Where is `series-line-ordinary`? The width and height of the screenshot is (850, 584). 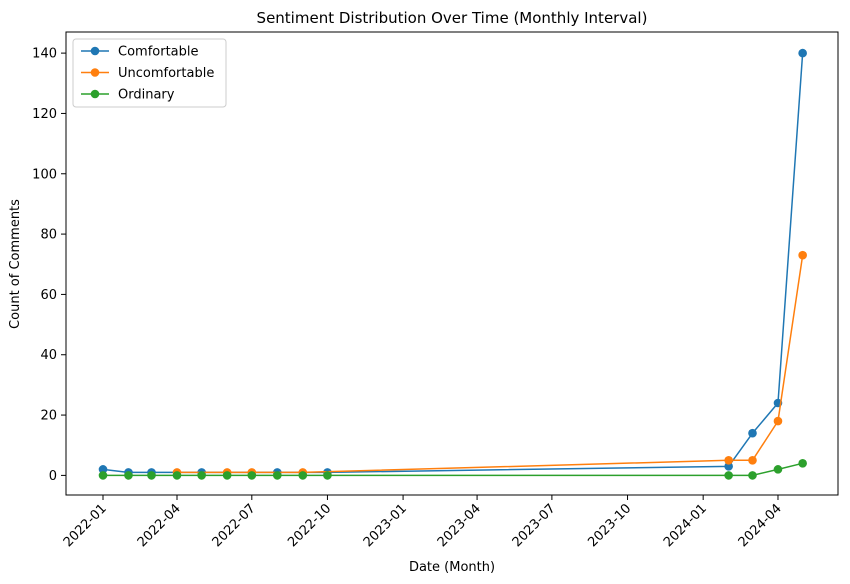 series-line-ordinary is located at coordinates (453, 469).